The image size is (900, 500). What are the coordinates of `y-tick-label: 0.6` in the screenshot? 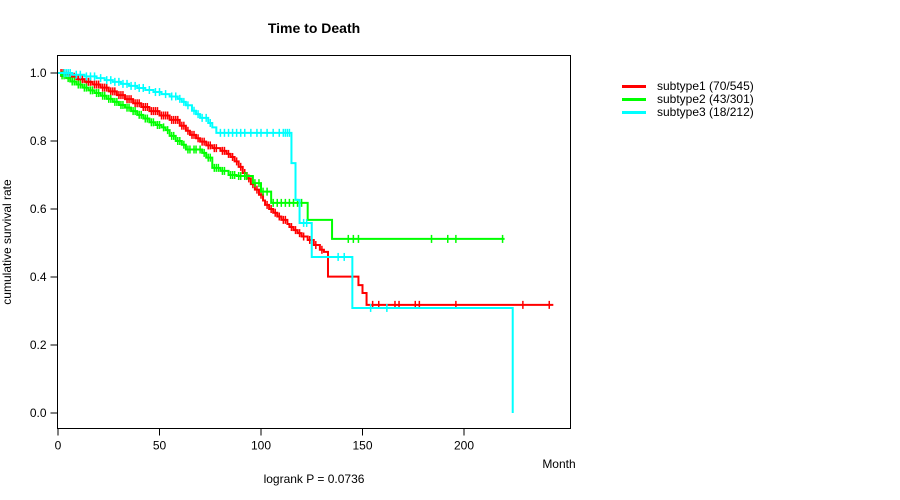 It's located at (38, 209).